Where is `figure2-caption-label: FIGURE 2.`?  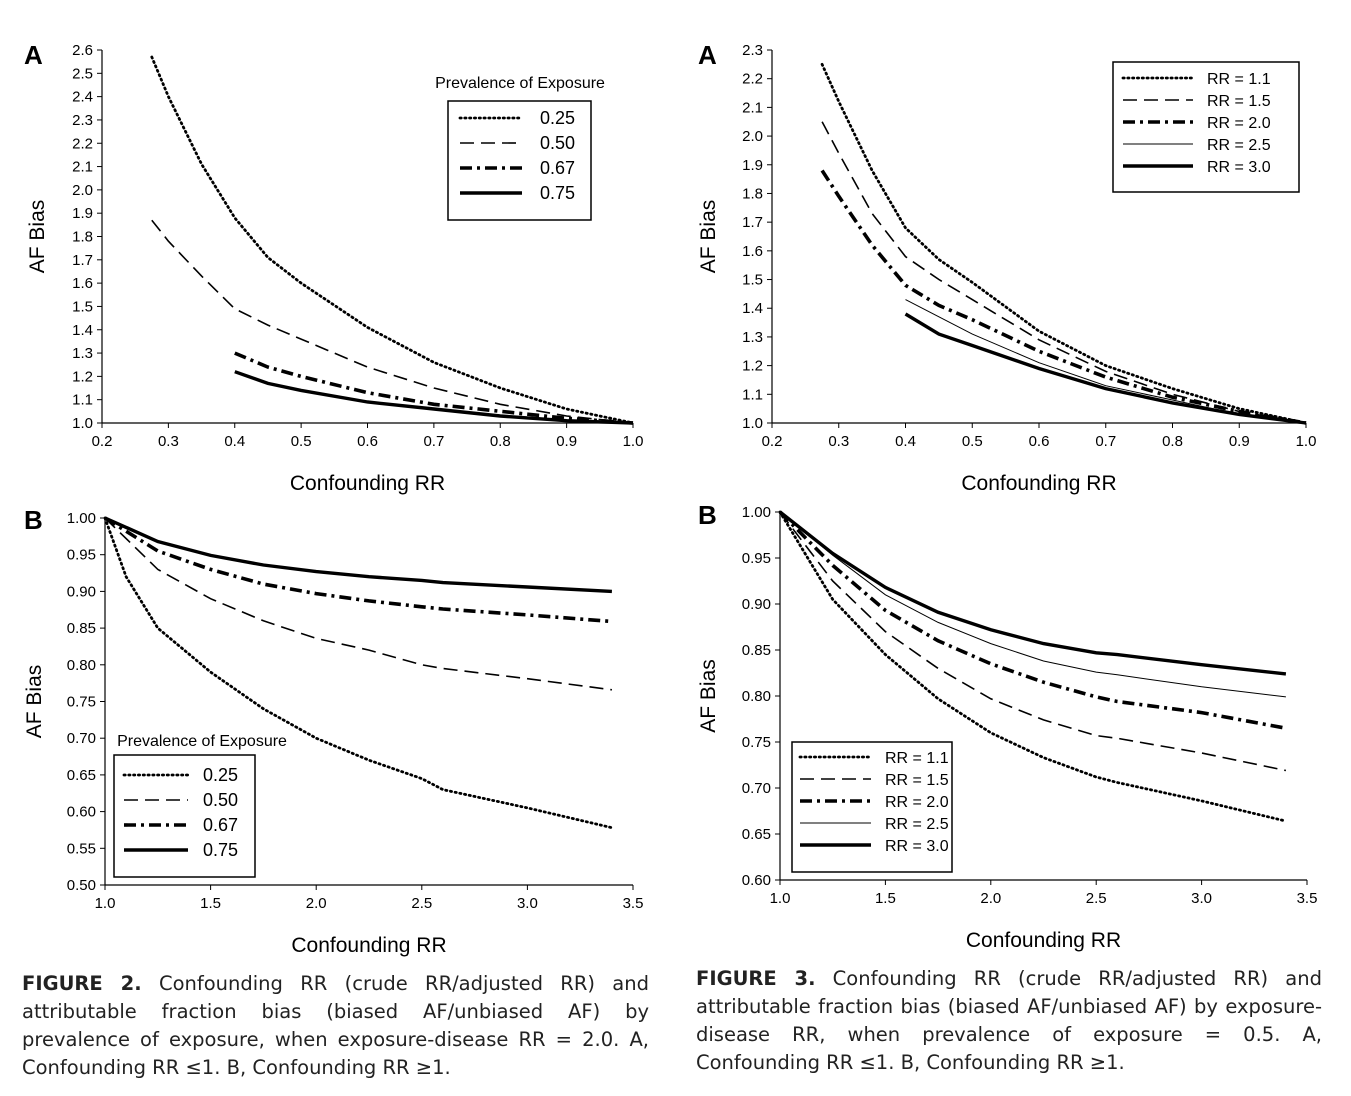 figure2-caption-label: FIGURE 2. is located at coordinates (82, 983).